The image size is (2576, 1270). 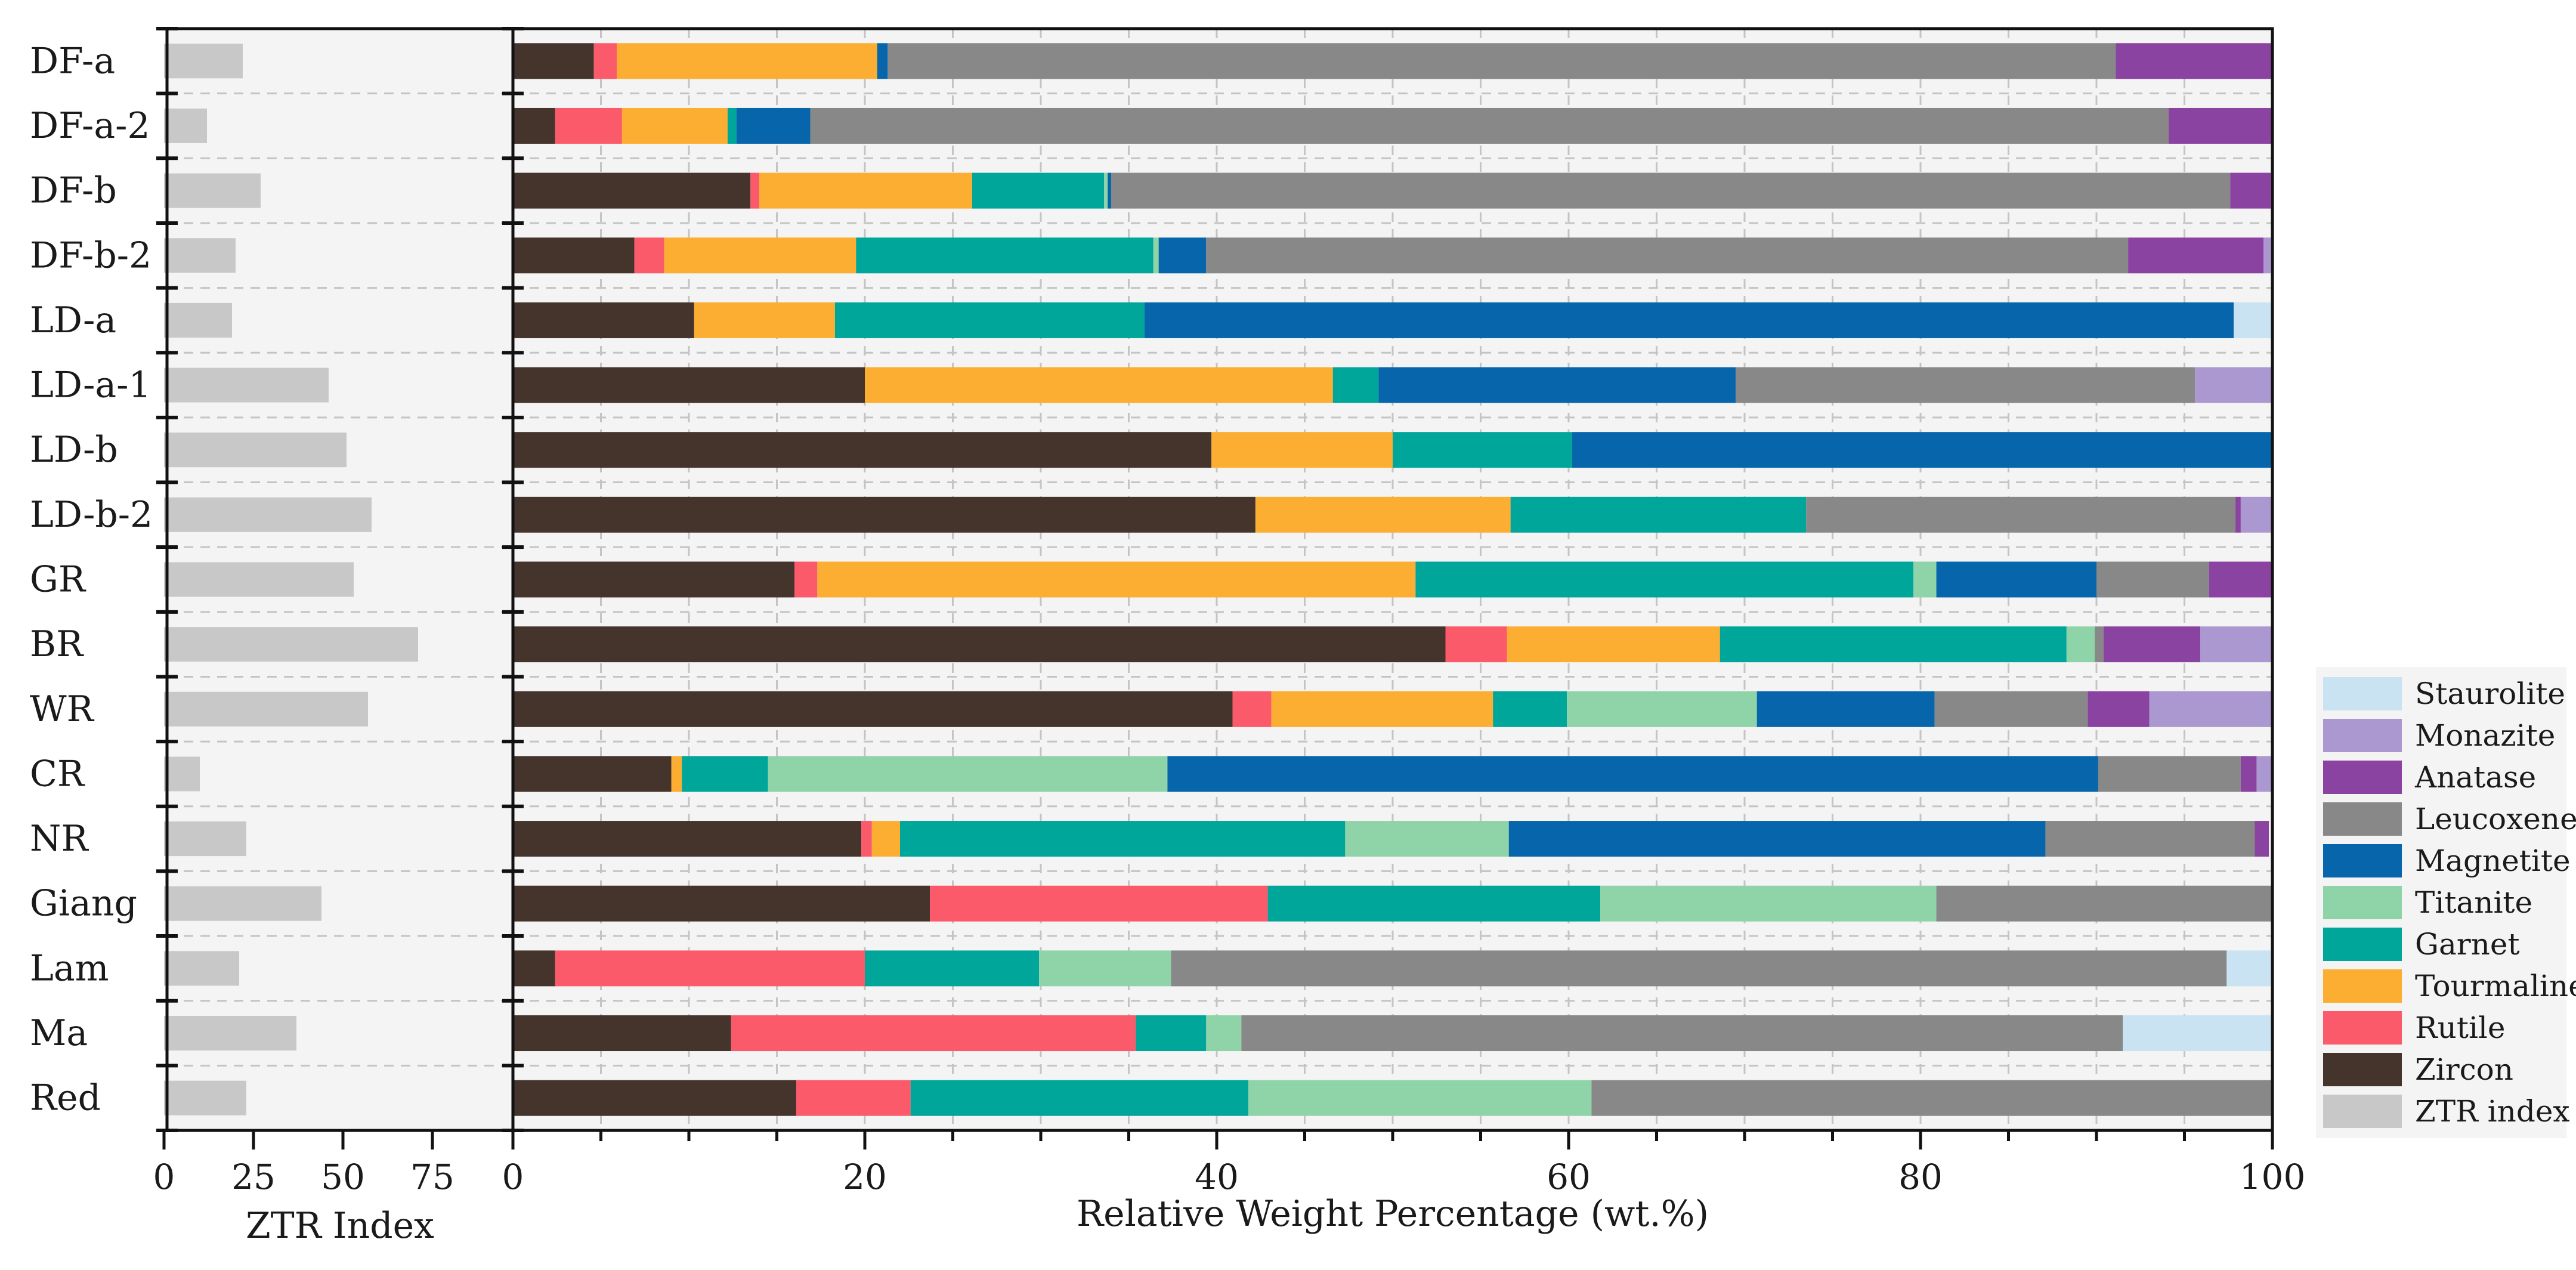 What do you see at coordinates (1109, 191) in the screenshot?
I see `bar-DF-b-magnetite` at bounding box center [1109, 191].